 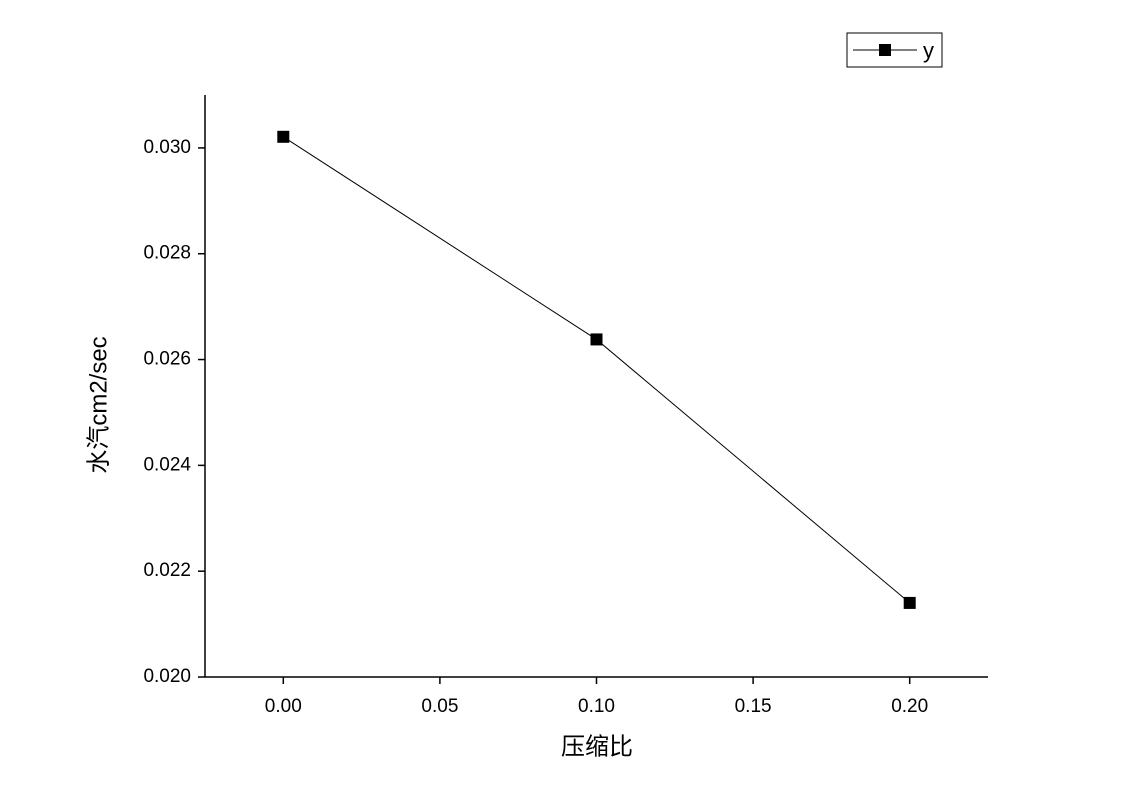 What do you see at coordinates (167, 570) in the screenshot?
I see `y-tick-label: 0.022` at bounding box center [167, 570].